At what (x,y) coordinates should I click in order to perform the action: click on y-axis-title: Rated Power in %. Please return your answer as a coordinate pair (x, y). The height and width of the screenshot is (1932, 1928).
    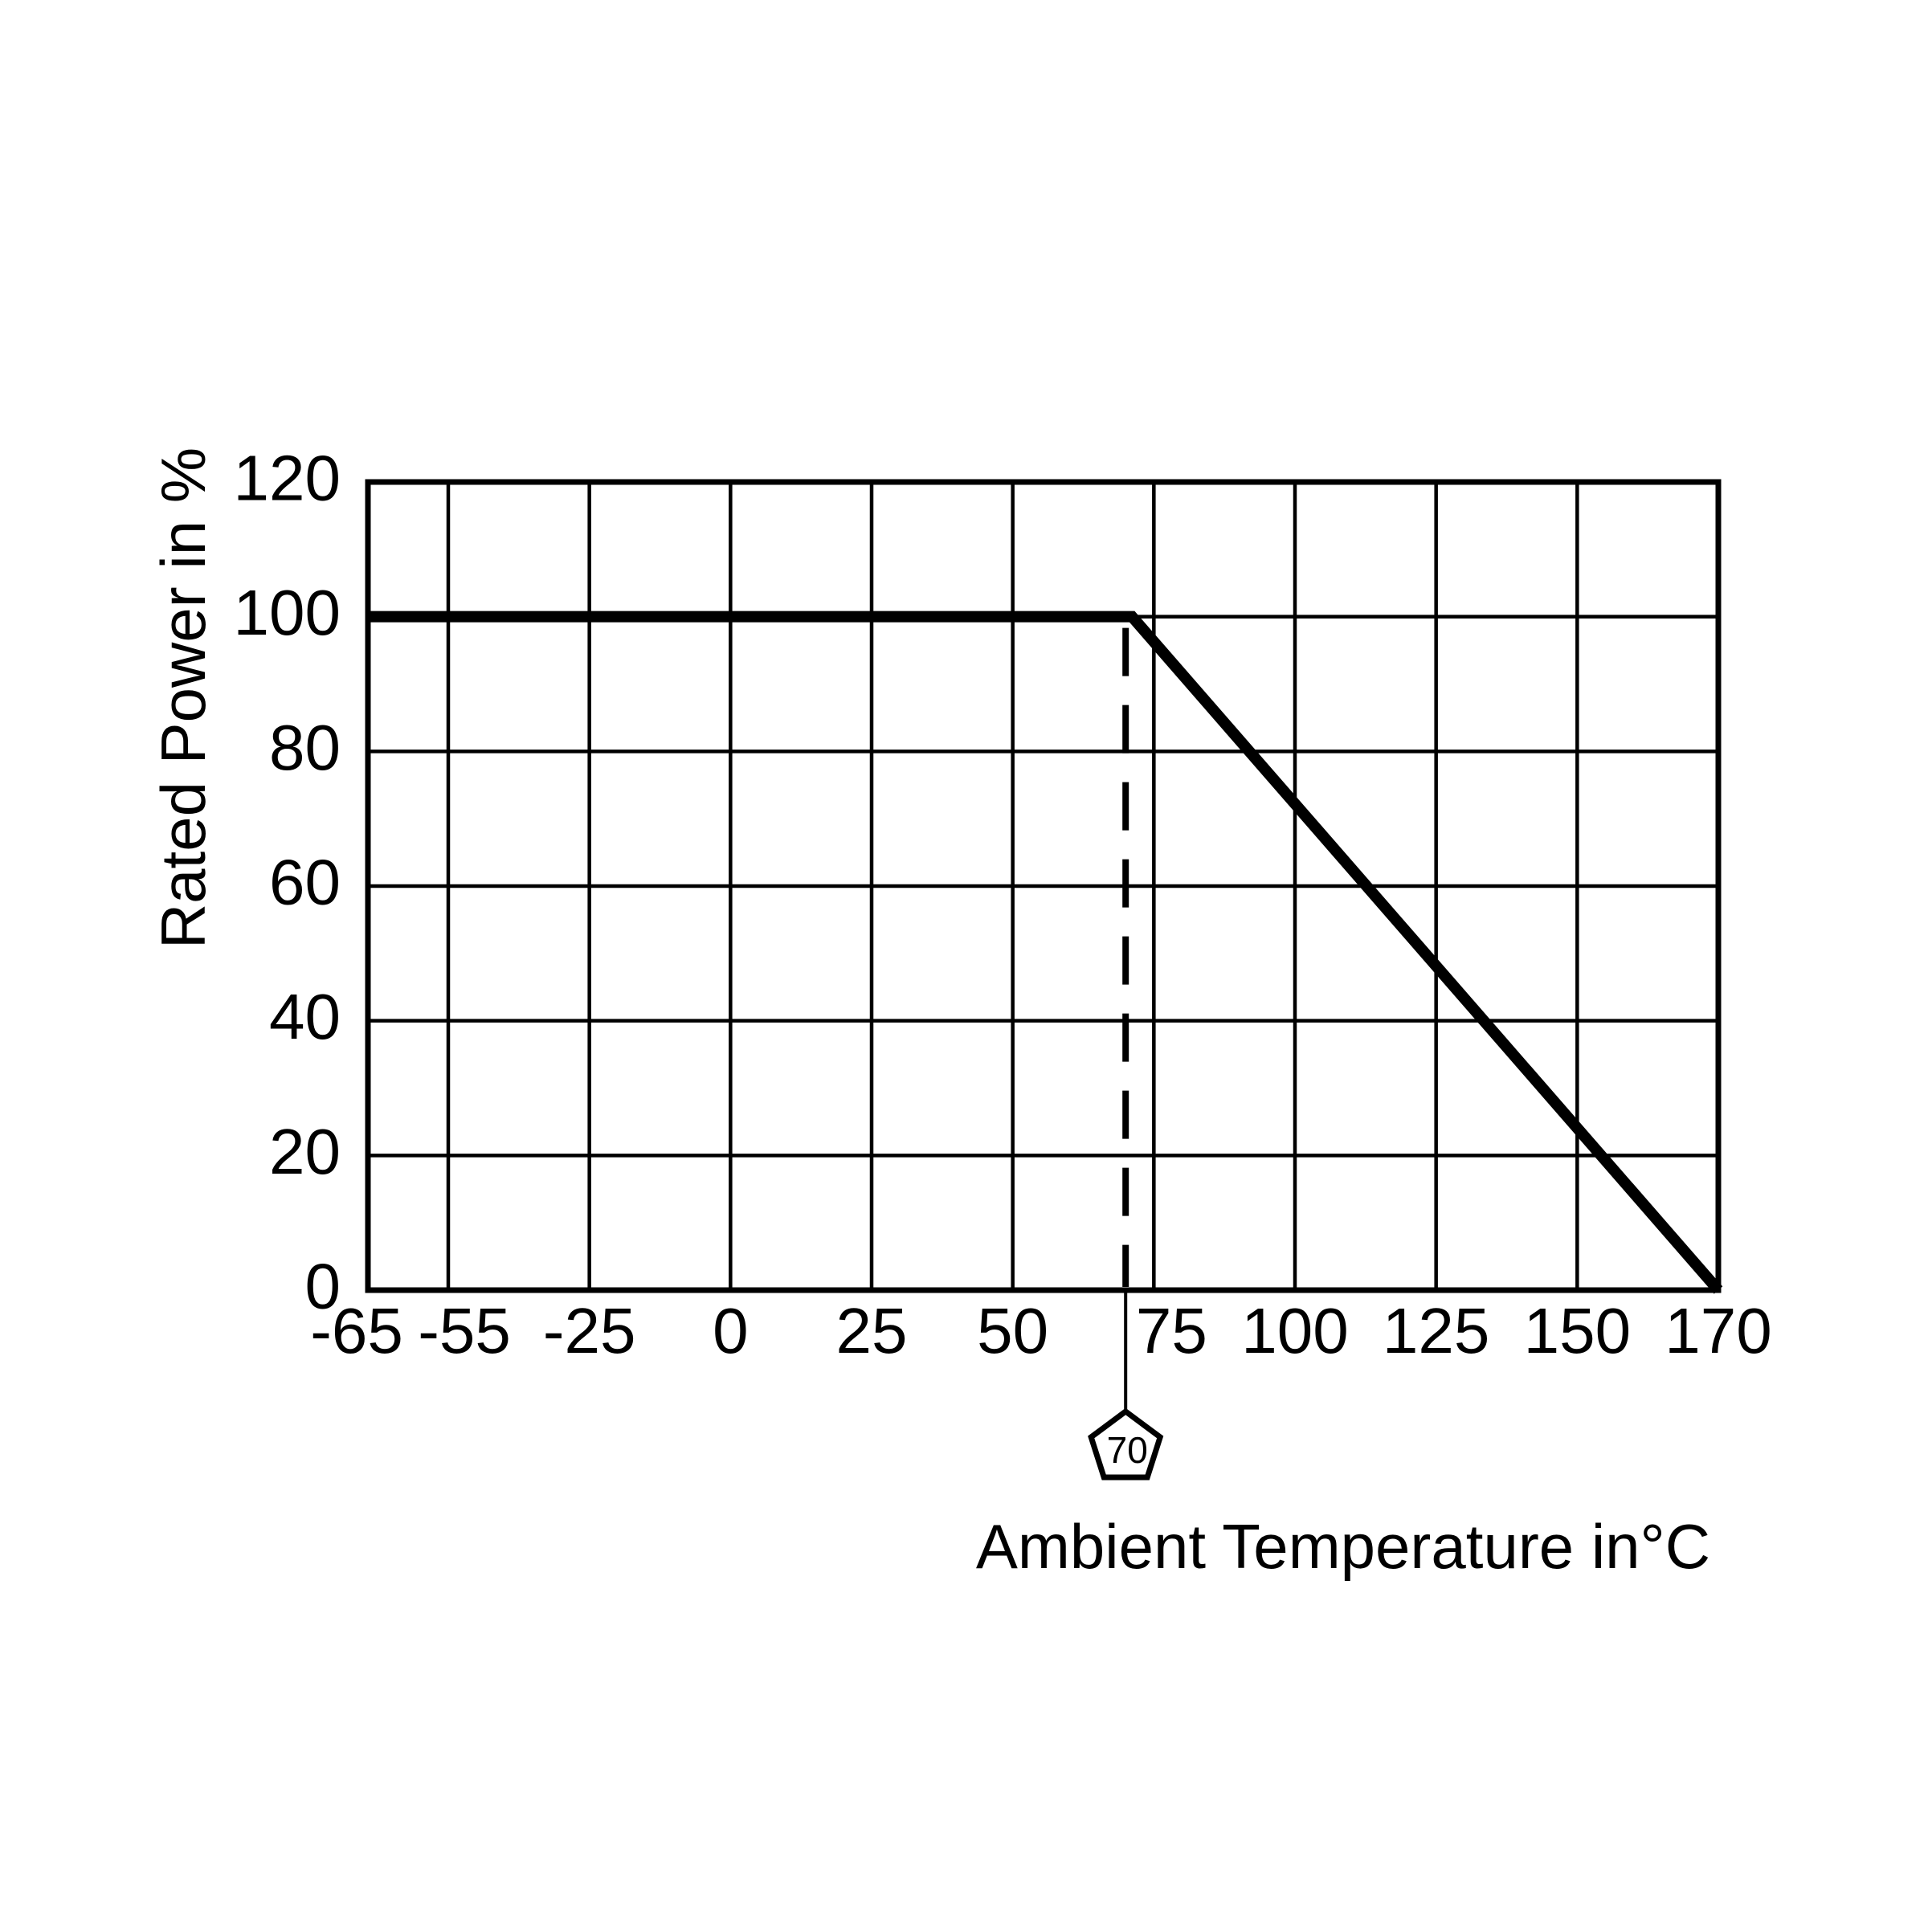
    Looking at the image, I should click on (183, 698).